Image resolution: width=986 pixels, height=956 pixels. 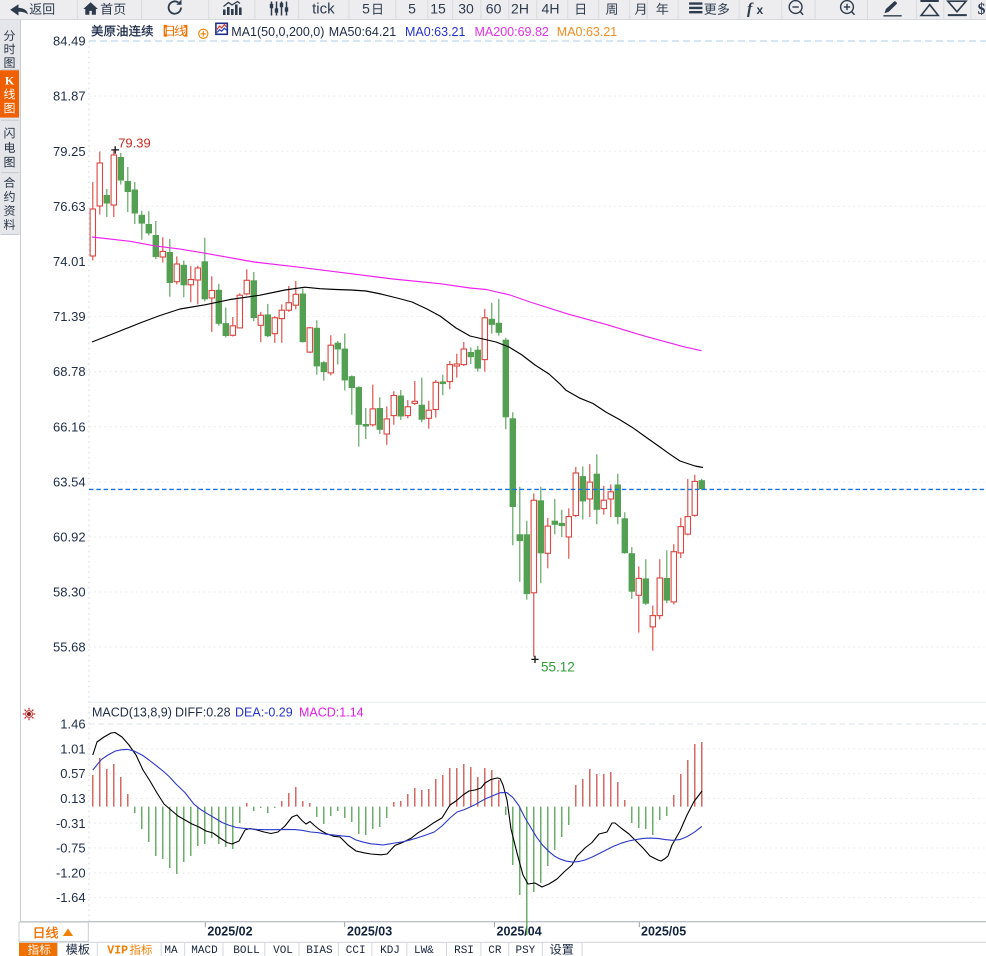 I want to click on svg-text: MA1(50,0,200,0), so click(x=277, y=32).